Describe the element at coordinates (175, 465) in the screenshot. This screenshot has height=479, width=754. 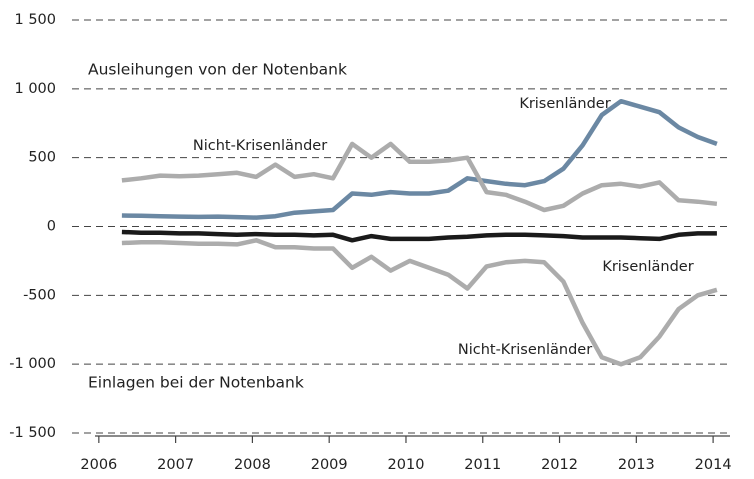
I see `x-tick-label: 2007` at that location.